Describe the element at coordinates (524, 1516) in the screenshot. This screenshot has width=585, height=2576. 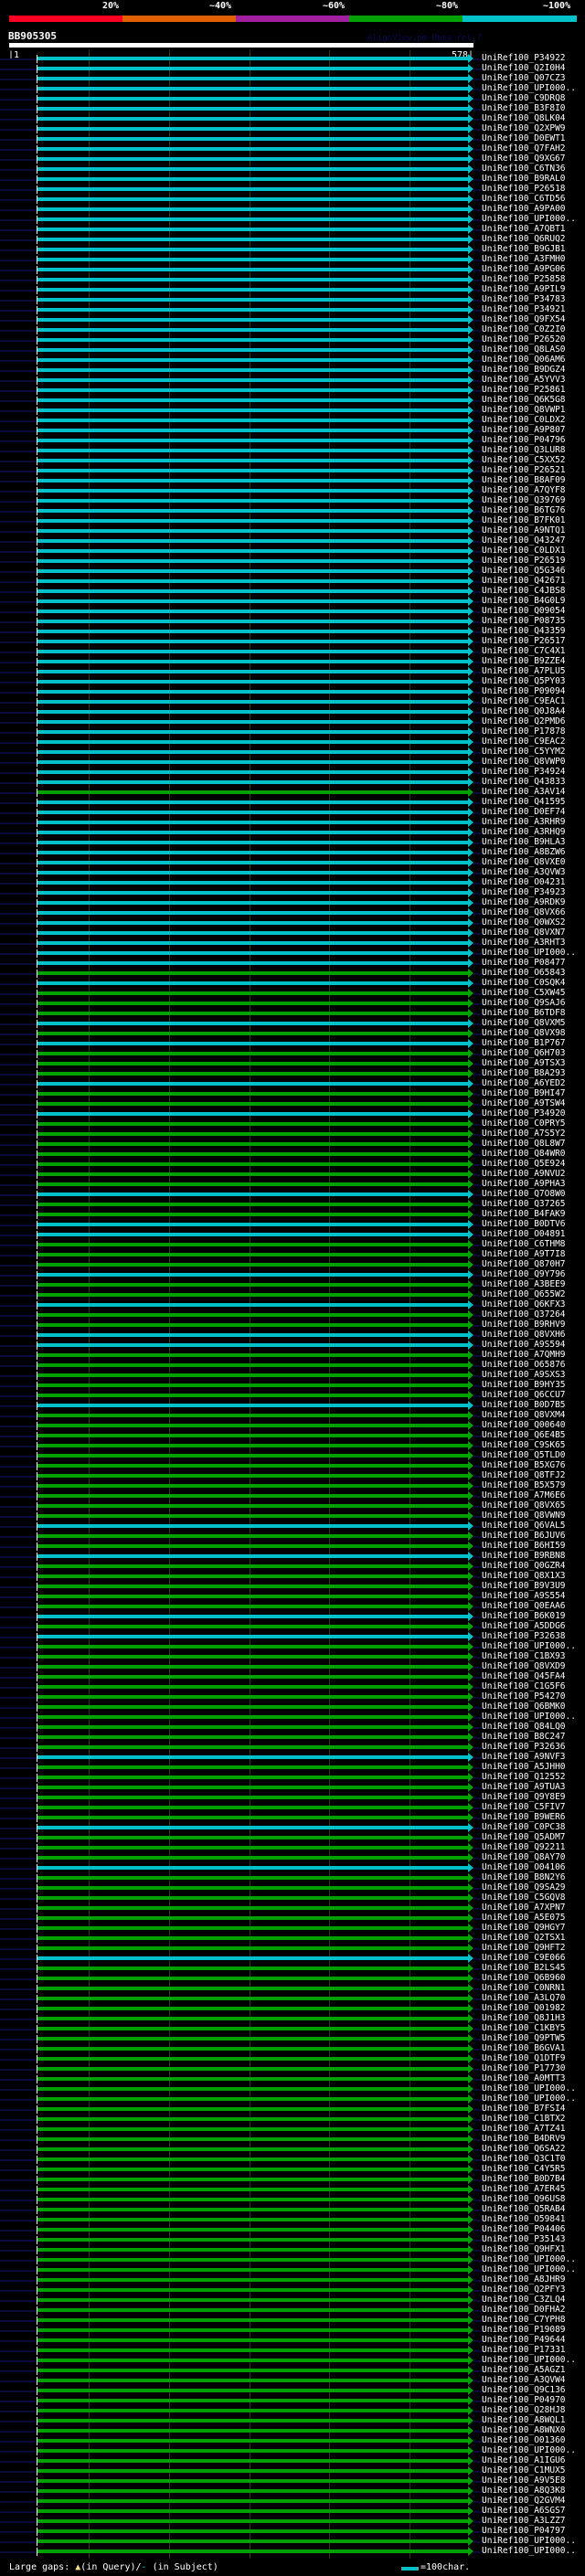
I see `hit-label: UniRef100_Q8VWN9` at that location.